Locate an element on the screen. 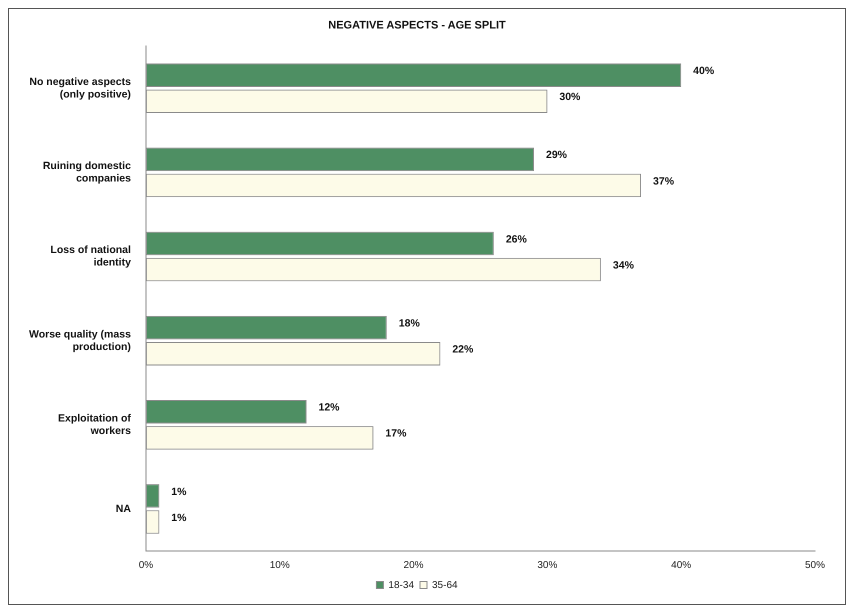 The height and width of the screenshot is (613, 854). legend-label: 35-64 is located at coordinates (445, 585).